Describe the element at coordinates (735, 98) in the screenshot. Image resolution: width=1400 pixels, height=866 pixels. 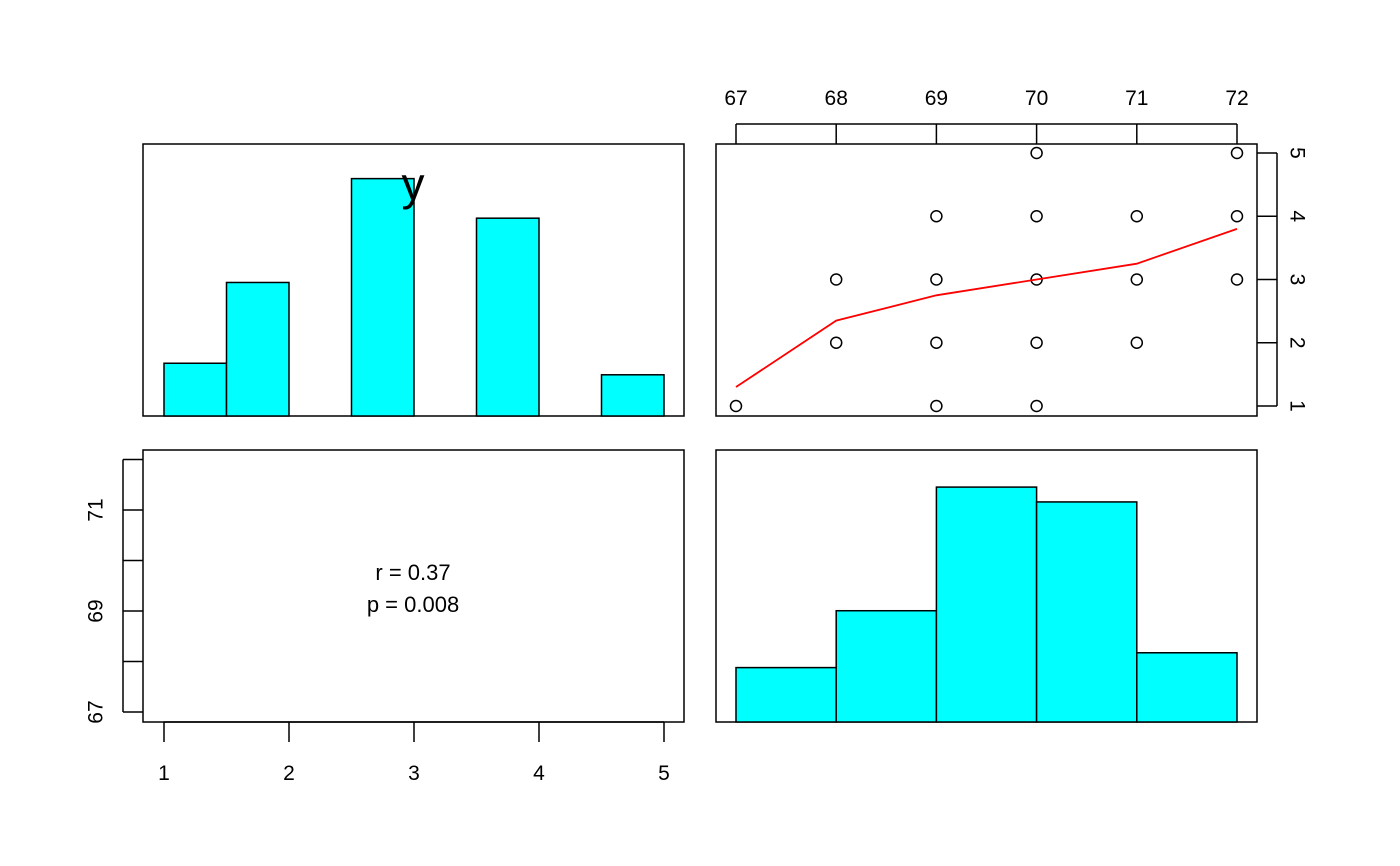
I see `scatter-x-tick-label: 67` at that location.